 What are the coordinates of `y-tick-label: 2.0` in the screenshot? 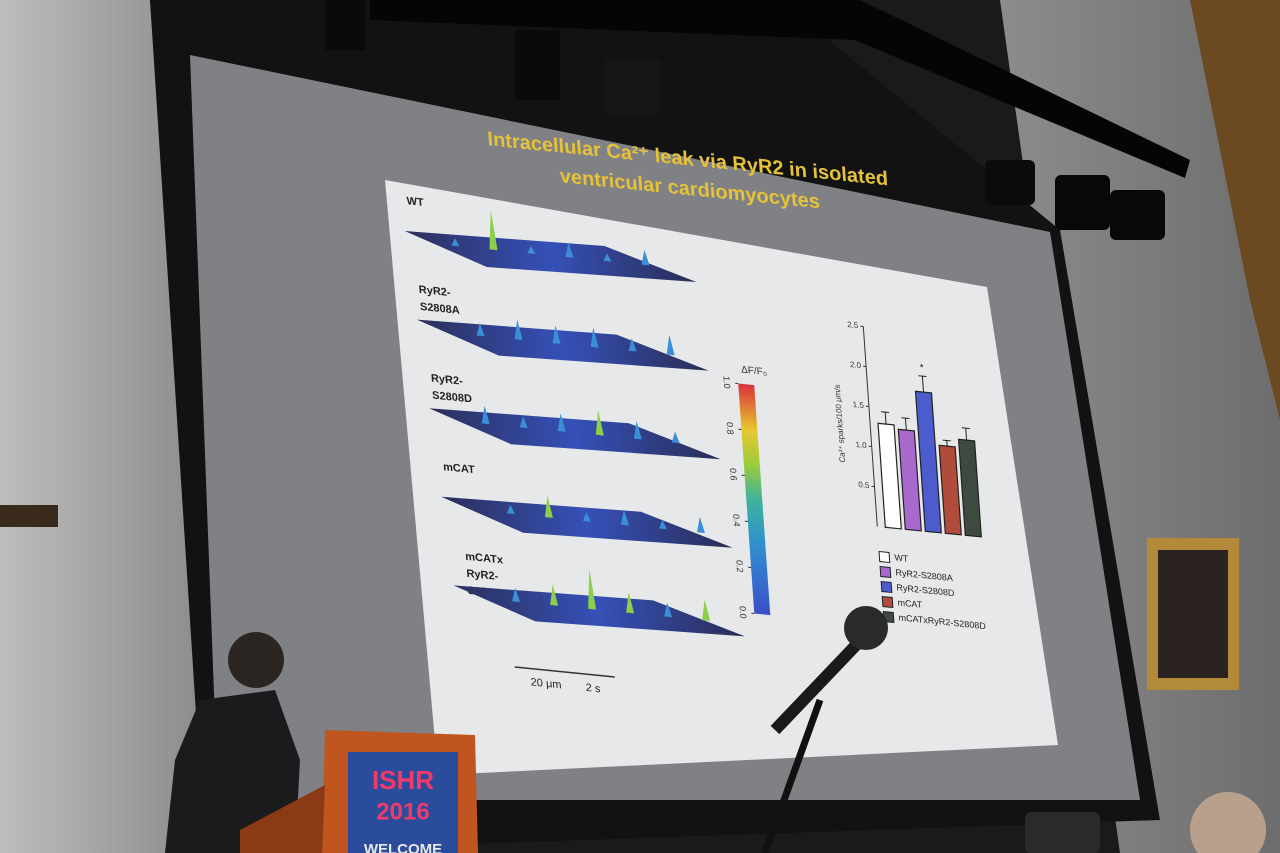 It's located at (856, 365).